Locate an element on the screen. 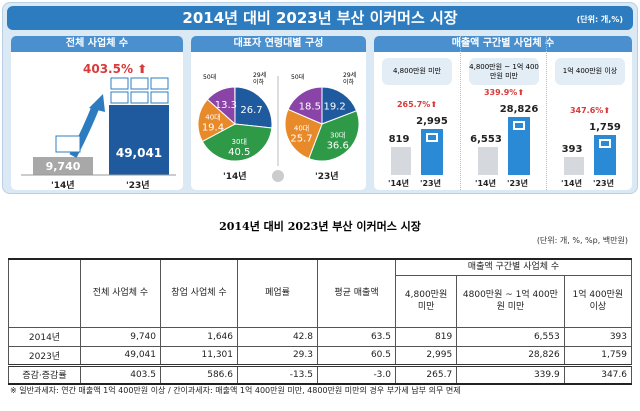  table-row: 증감·증감률 403.5 586.6 -13.5 -3.0 265.7 339.9 347.6 is located at coordinates (320, 374).